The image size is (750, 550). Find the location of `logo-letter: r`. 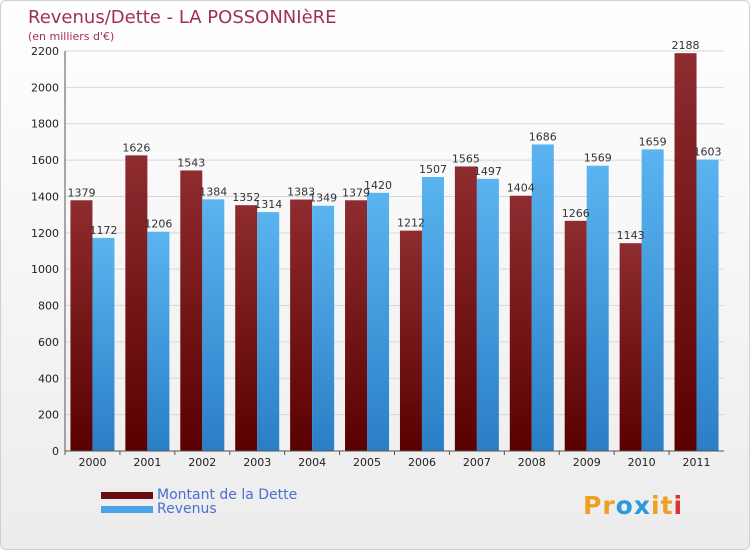

logo-letter: r is located at coordinates (609, 505).